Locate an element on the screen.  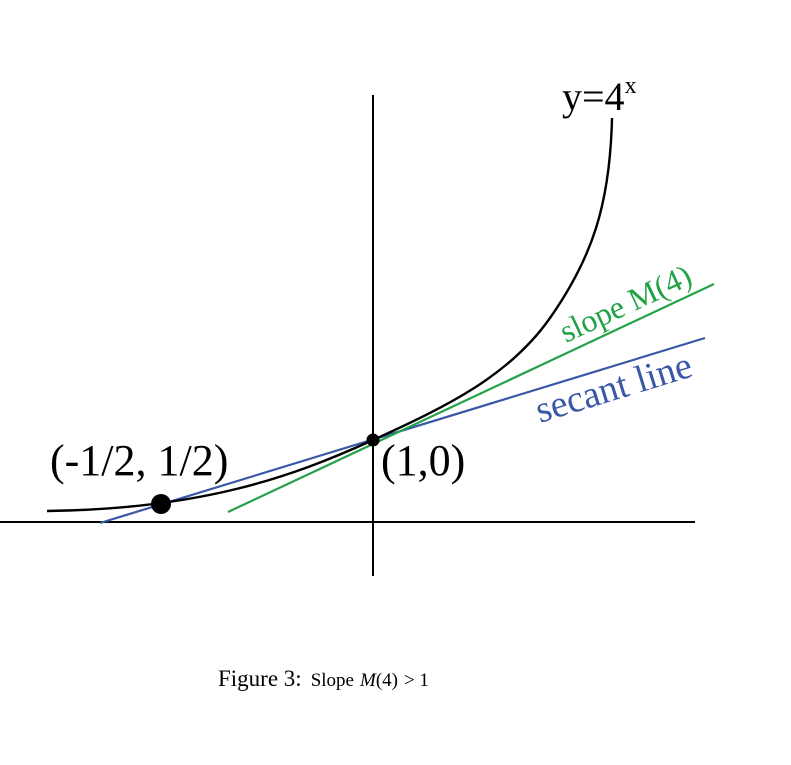
curve-label: y=4x is located at coordinates (599, 96).